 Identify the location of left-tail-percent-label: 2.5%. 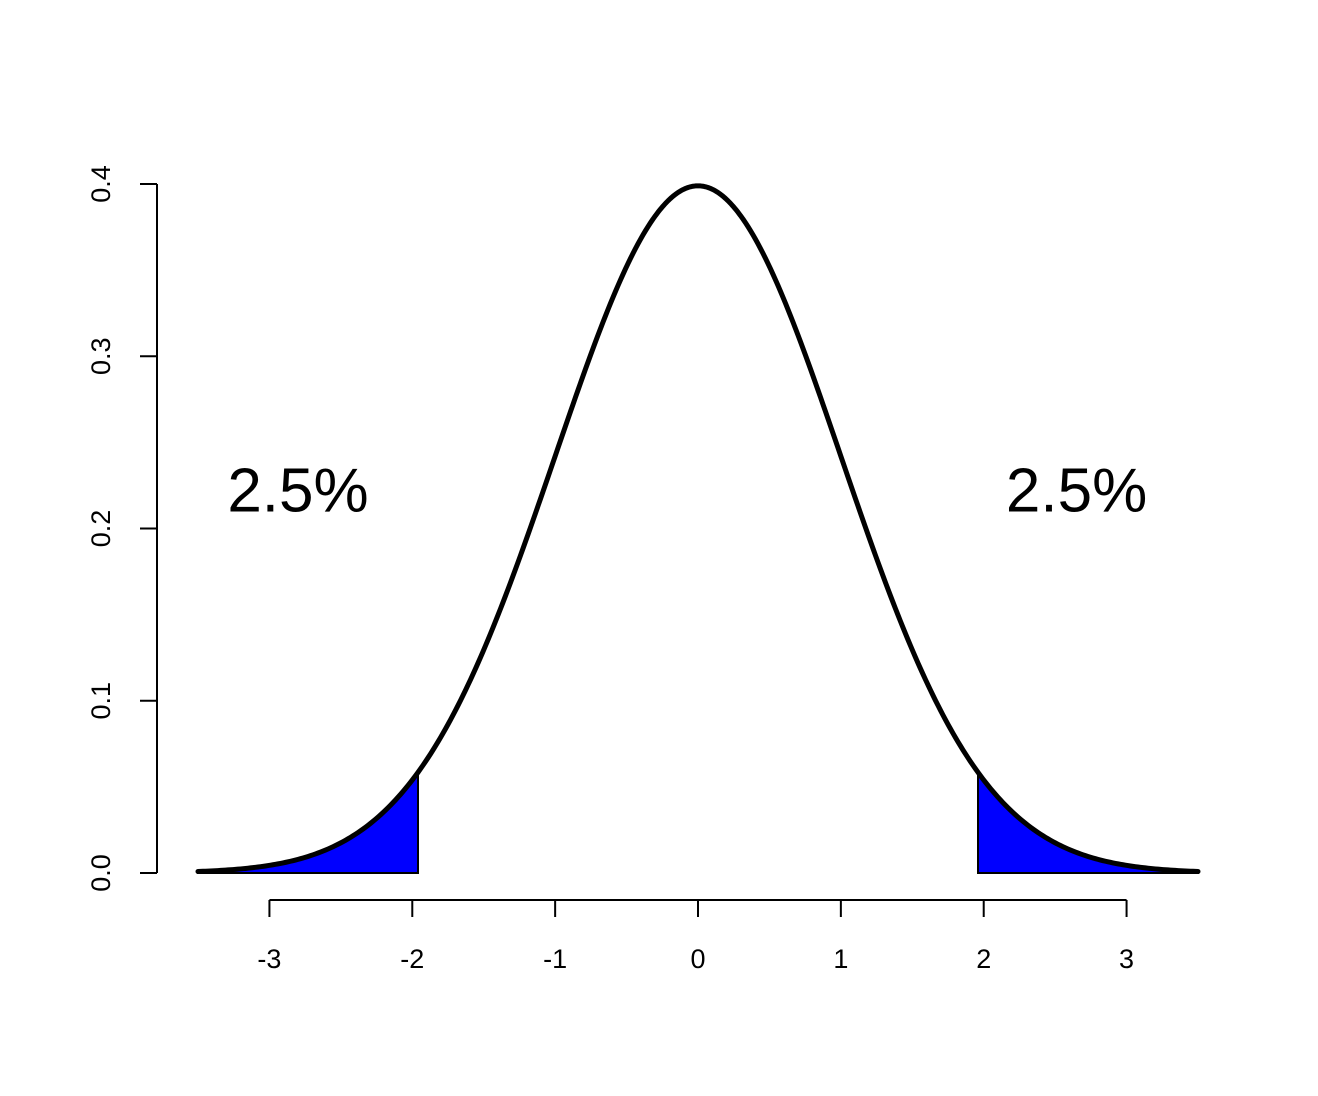
(297, 490).